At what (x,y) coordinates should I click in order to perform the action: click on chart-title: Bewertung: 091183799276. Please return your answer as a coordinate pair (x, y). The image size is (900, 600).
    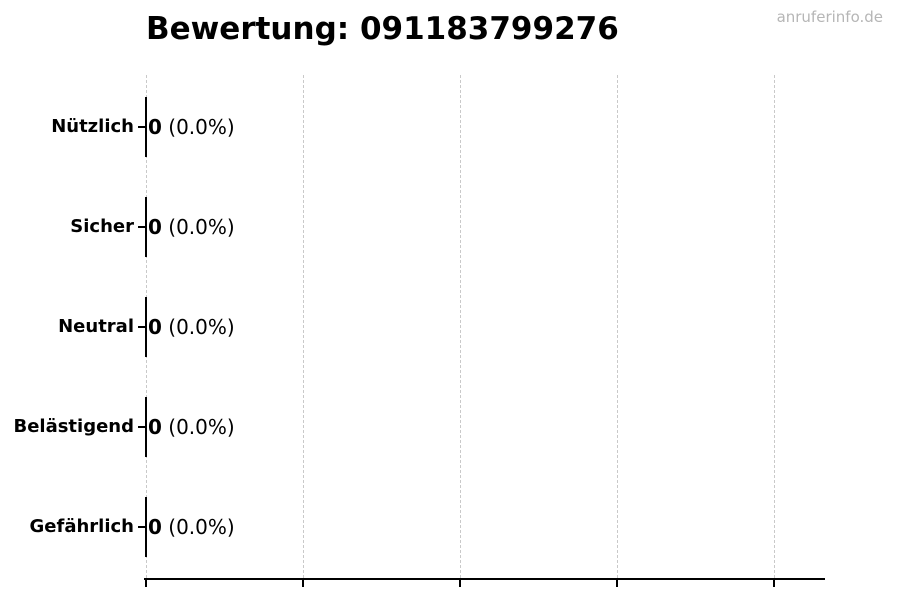
    Looking at the image, I should click on (382, 29).